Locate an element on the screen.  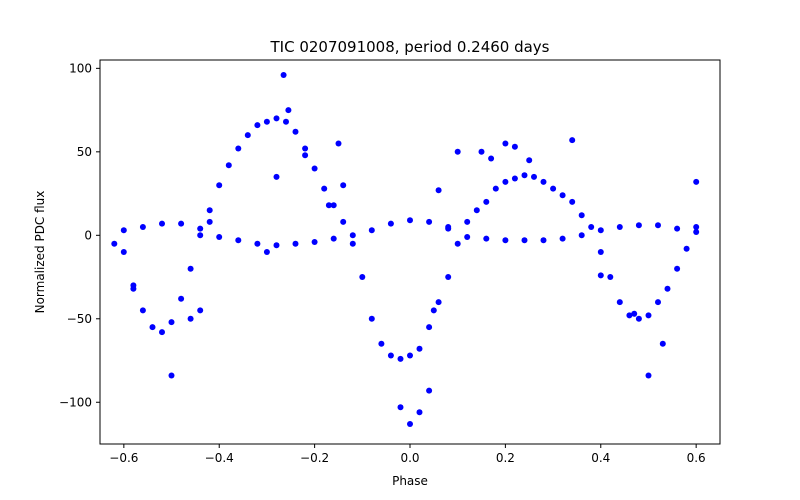
y-tick-label: 0 is located at coordinates (88, 235).